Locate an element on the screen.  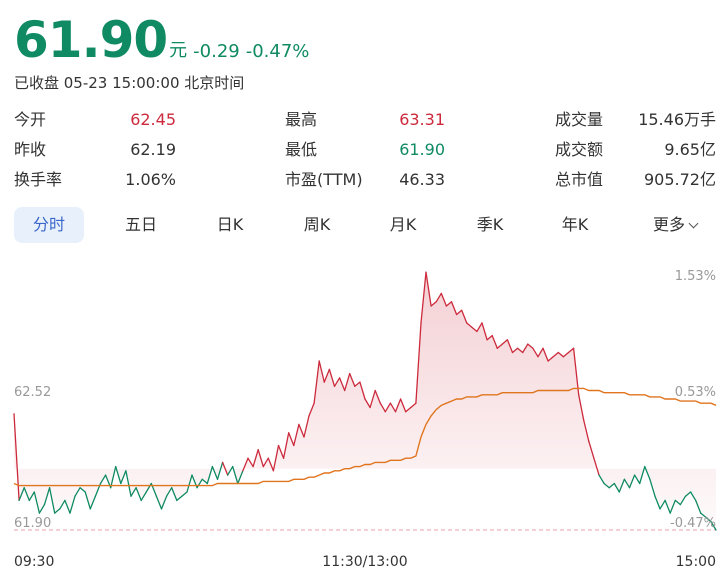
stat-value: 62.45 is located at coordinates (153, 119).